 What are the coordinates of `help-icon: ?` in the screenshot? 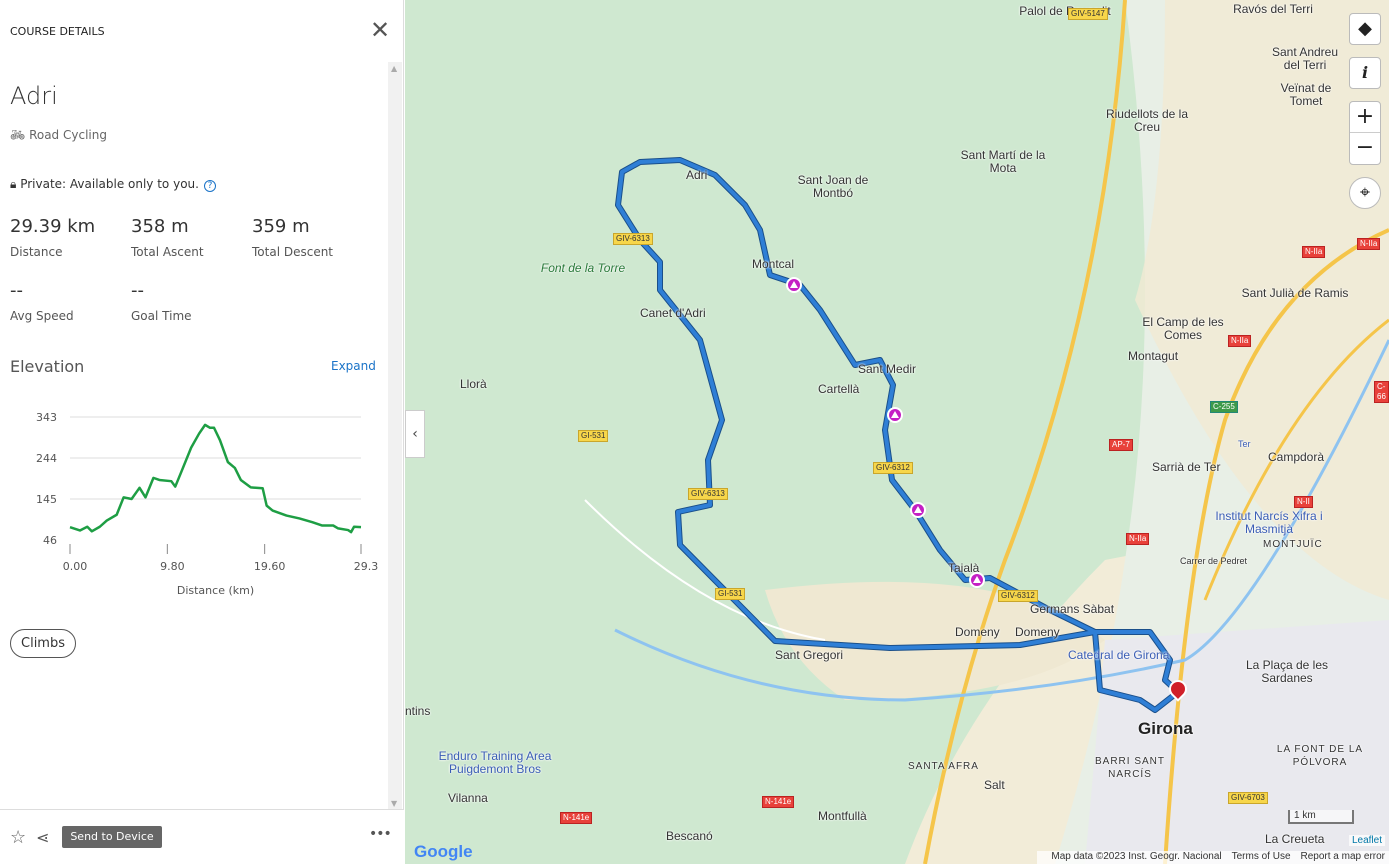 It's located at (209, 186).